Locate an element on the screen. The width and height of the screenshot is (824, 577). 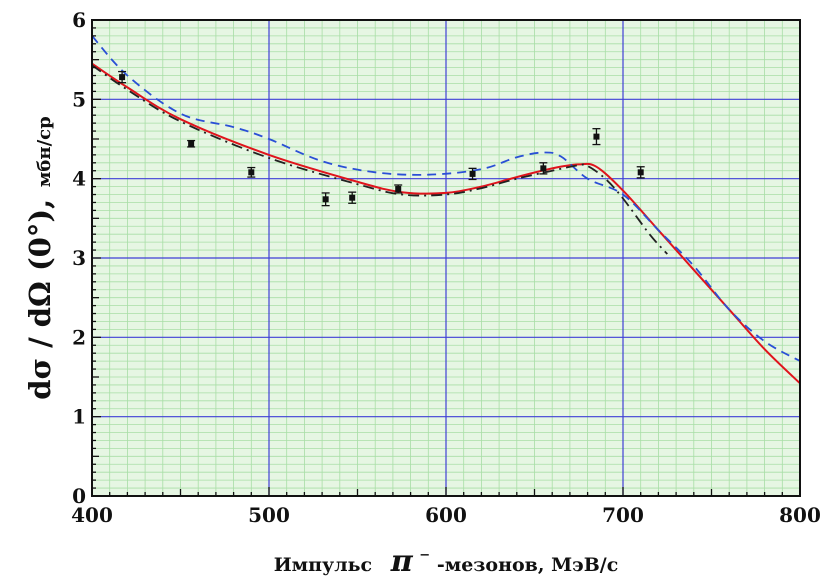
y-tick-label: 3 is located at coordinates (79, 258).